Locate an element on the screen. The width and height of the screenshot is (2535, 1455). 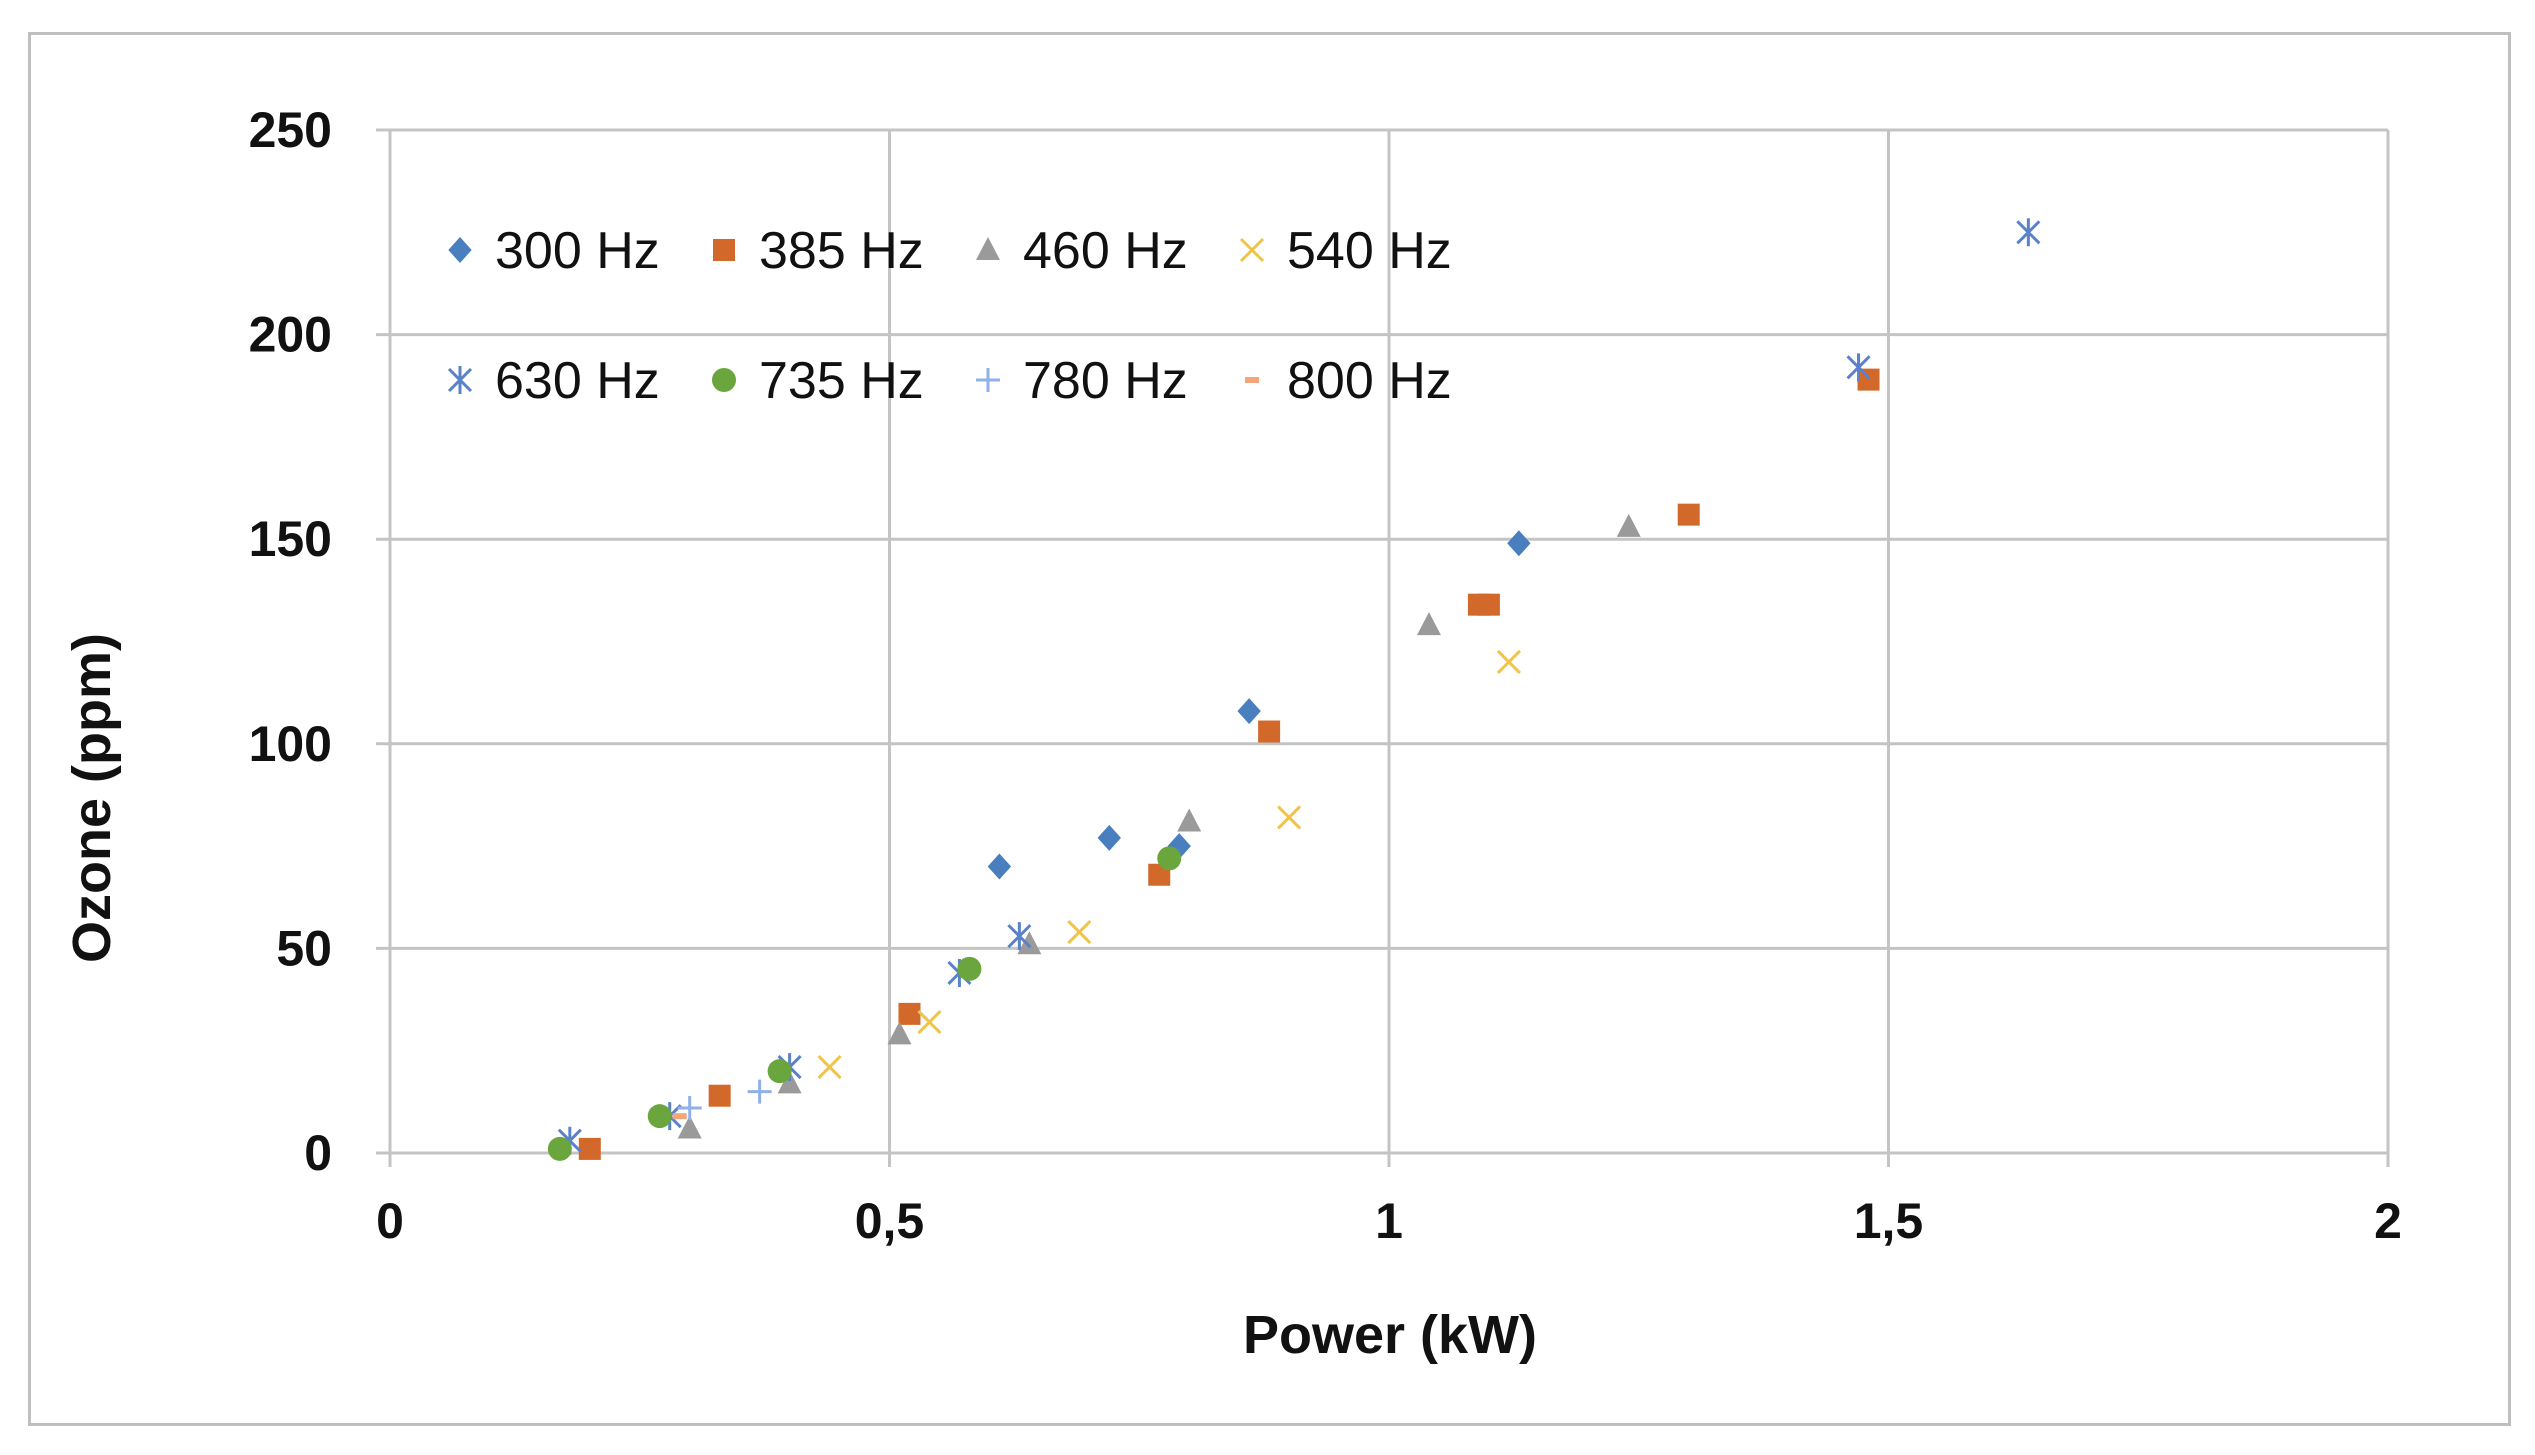
legend-item: 540 Hz is located at coordinates (1345, 251).